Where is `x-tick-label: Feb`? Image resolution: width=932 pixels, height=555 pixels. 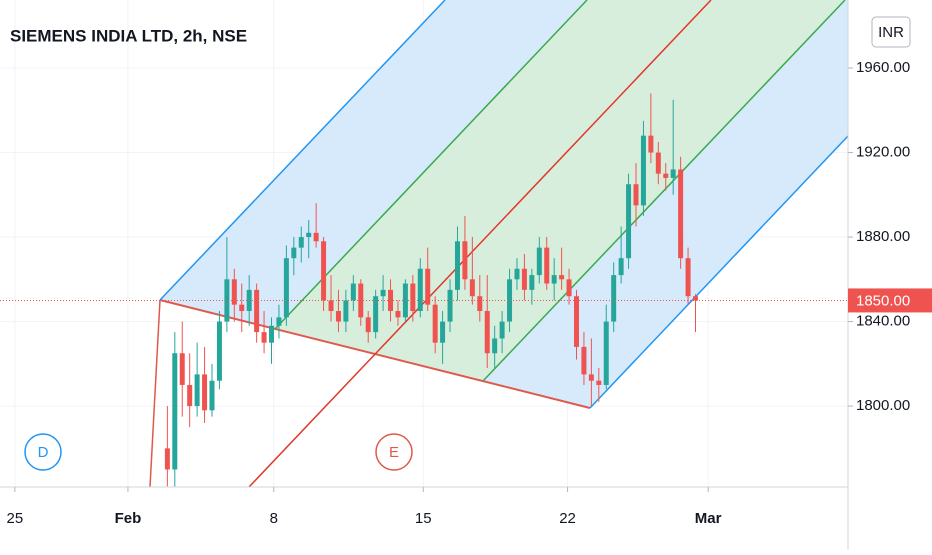 x-tick-label: Feb is located at coordinates (128, 518).